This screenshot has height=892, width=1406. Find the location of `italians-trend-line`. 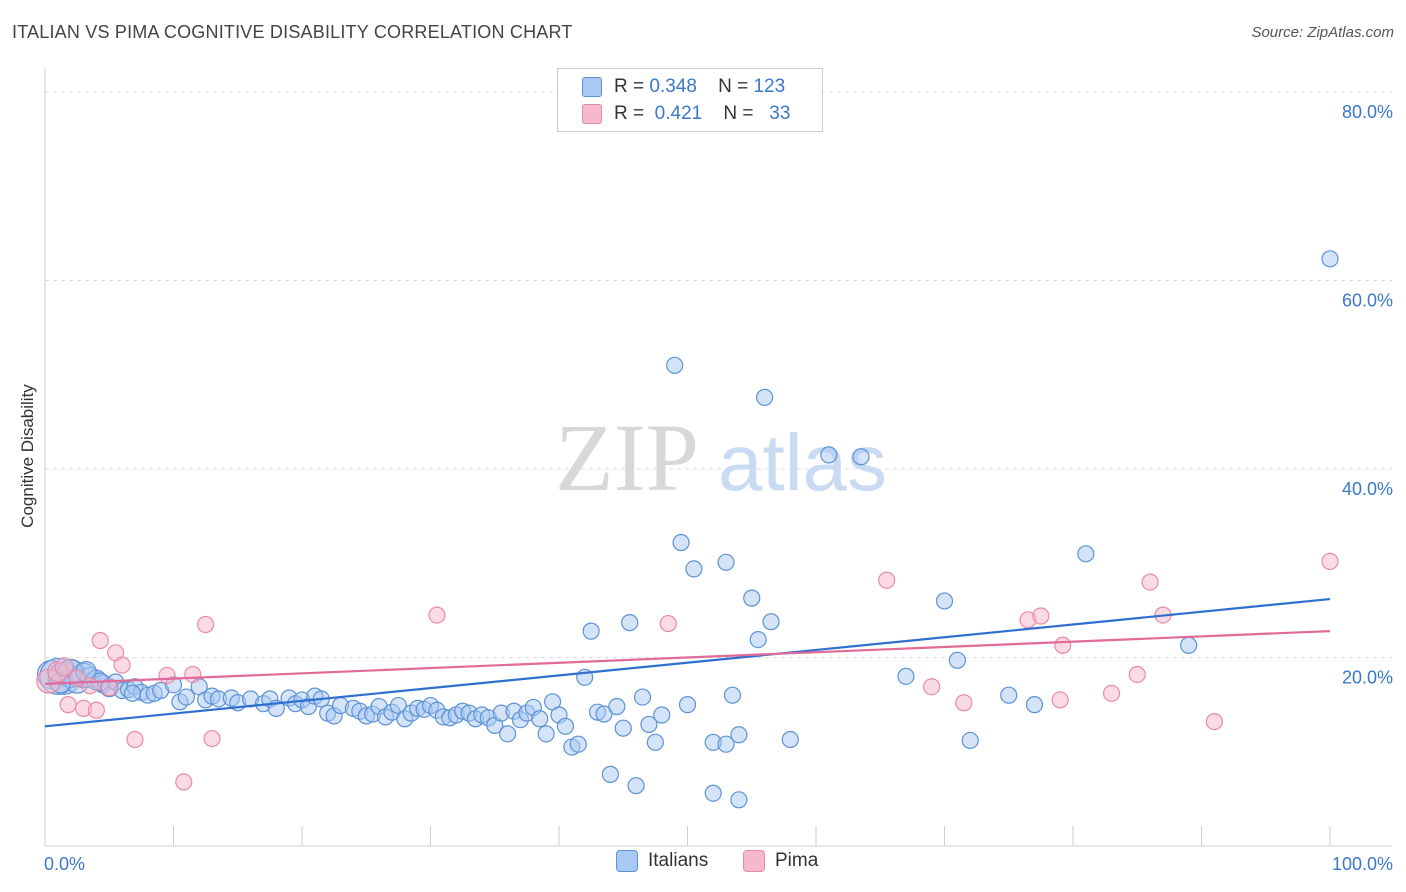

italians-trend-line is located at coordinates (687, 662).